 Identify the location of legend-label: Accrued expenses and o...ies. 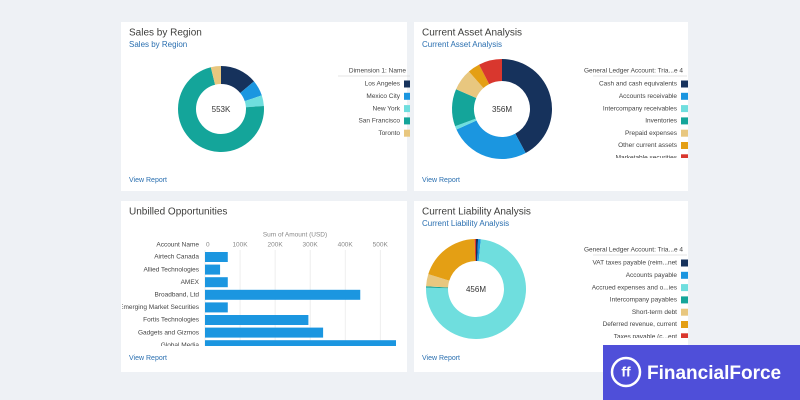
(635, 287).